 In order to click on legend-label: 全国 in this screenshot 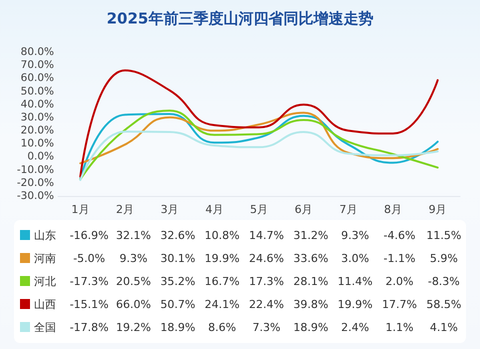, I will do `click(45, 328)`.